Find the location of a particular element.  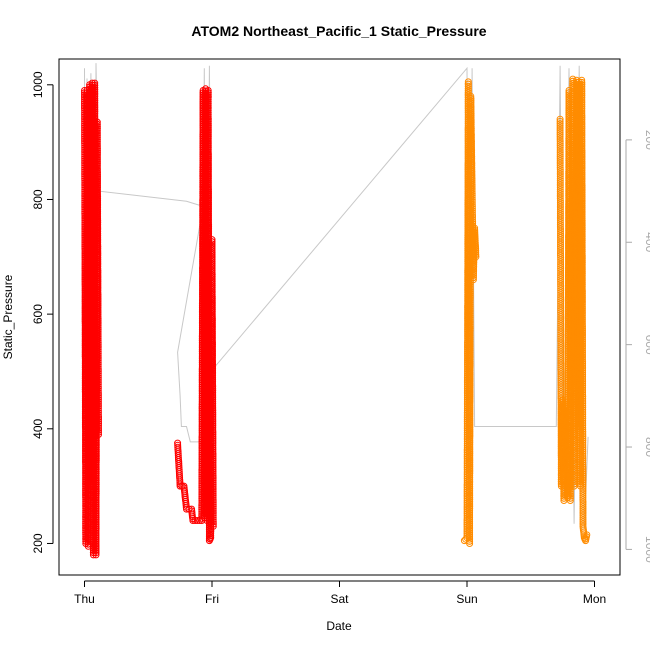

y-axis-label: Static_Pressure is located at coordinates (8, 316).